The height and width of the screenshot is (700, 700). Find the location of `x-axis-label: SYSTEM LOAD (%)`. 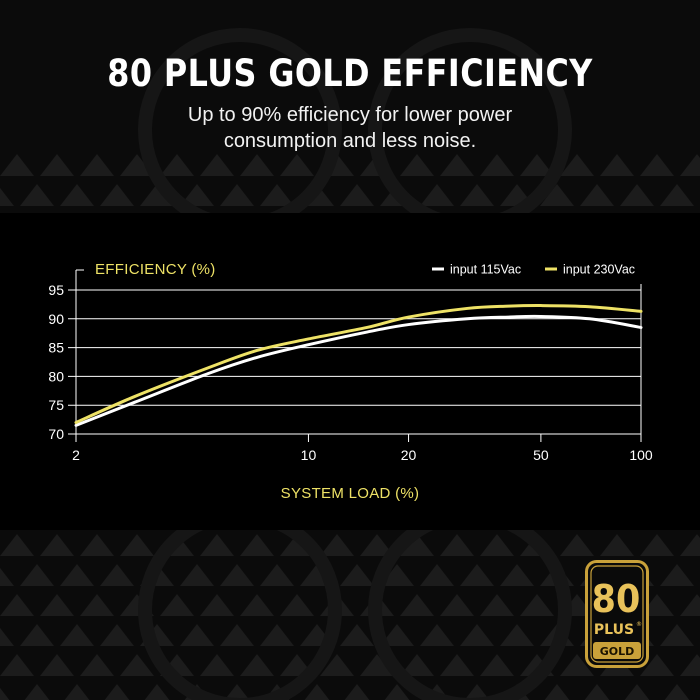

x-axis-label: SYSTEM LOAD (%) is located at coordinates (350, 493).